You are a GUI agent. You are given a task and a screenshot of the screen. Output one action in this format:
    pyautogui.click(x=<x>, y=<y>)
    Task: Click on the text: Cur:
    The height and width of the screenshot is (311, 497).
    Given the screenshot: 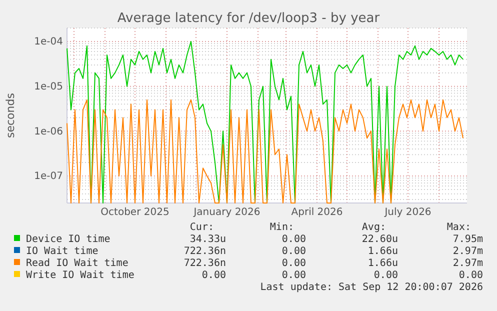 What is the action you would take?
    pyautogui.click(x=202, y=227)
    